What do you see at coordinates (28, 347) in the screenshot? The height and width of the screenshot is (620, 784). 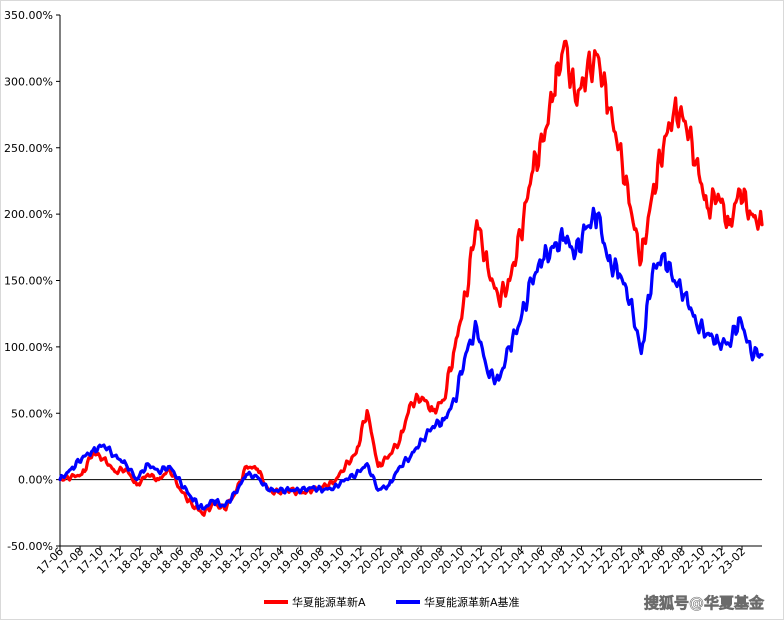 I see `y-tick-label: 100.00%` at bounding box center [28, 347].